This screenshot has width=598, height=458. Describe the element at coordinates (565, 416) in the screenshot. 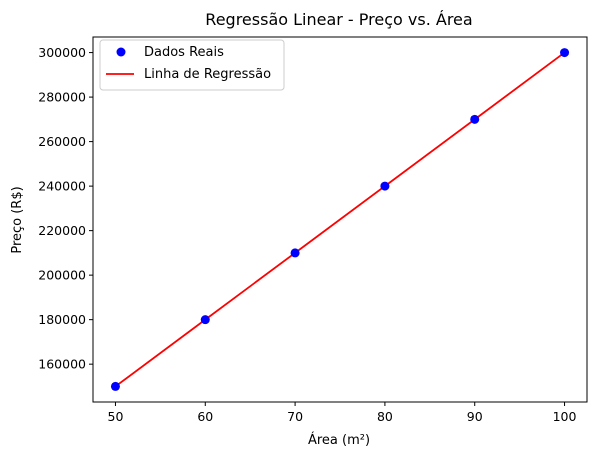

I see `x-tick-label-5: 100` at that location.